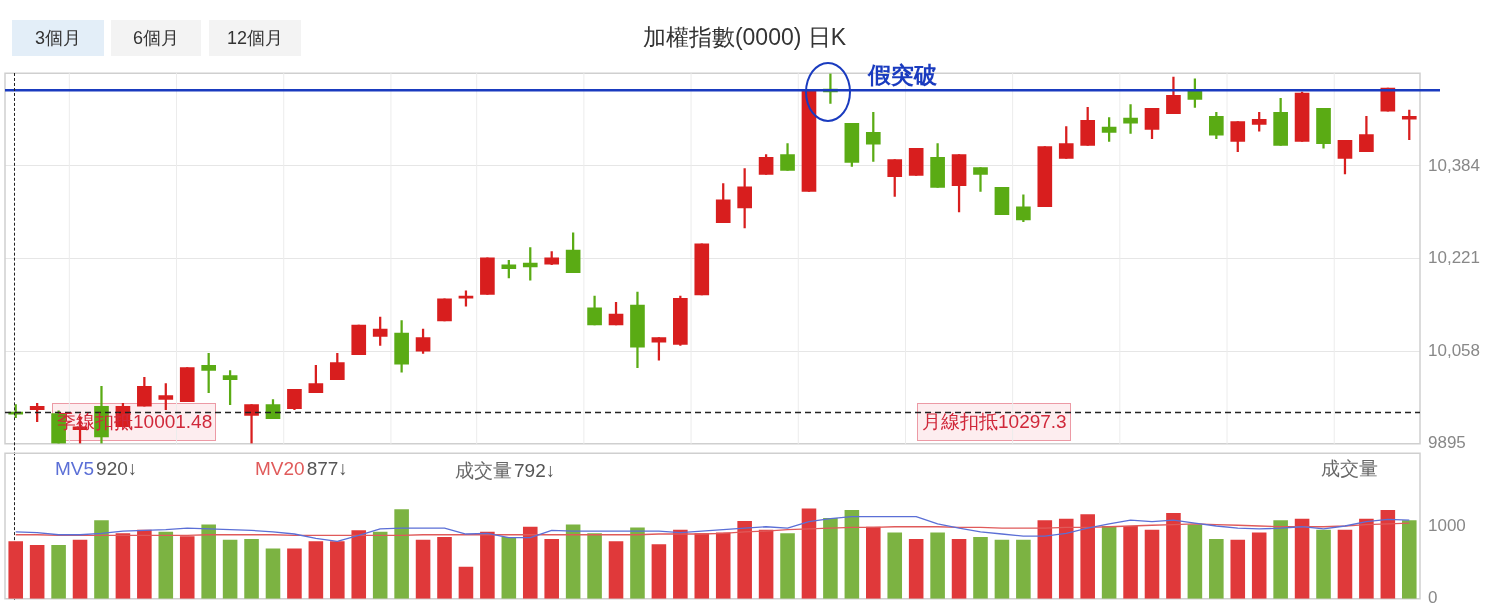  I want to click on annotation: 假突破, so click(903, 75).